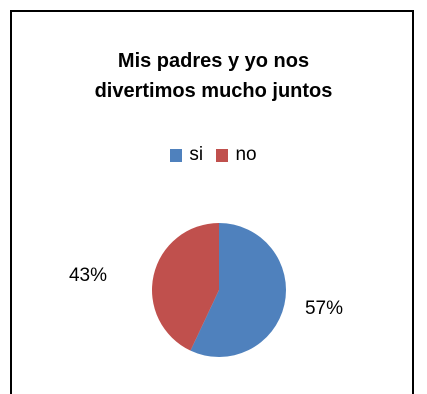 The height and width of the screenshot is (394, 427). What do you see at coordinates (213, 156) in the screenshot?
I see `chart-legend: si no` at bounding box center [213, 156].